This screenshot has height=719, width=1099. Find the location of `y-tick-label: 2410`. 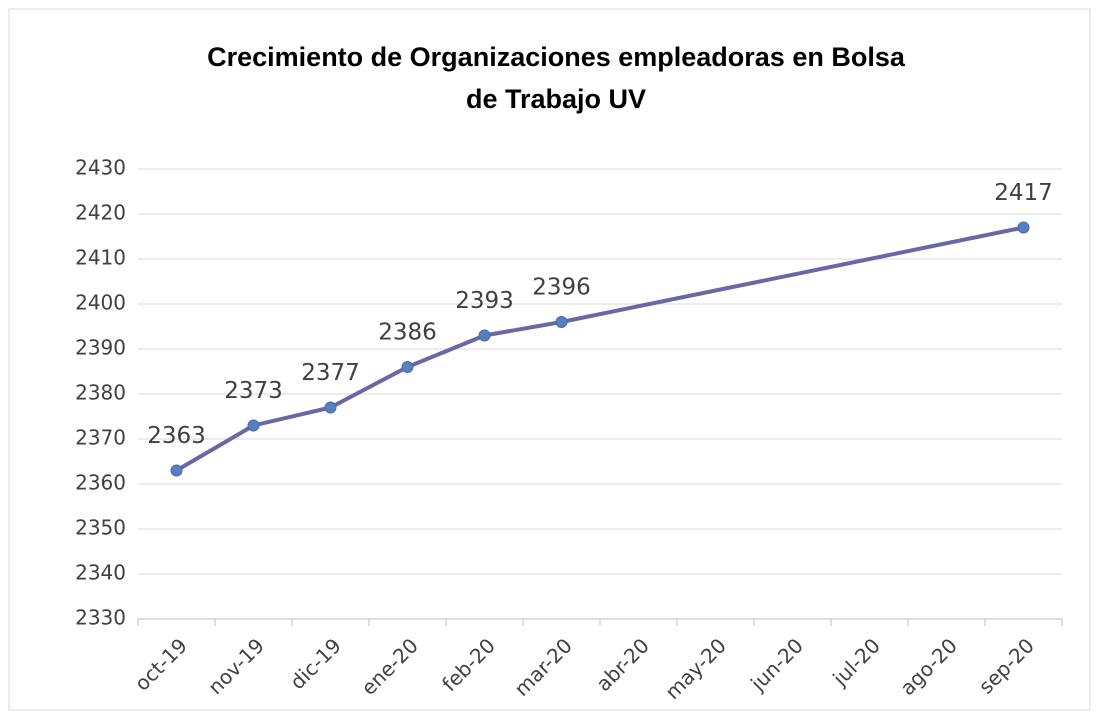

y-tick-label: 2410 is located at coordinates (100, 258).